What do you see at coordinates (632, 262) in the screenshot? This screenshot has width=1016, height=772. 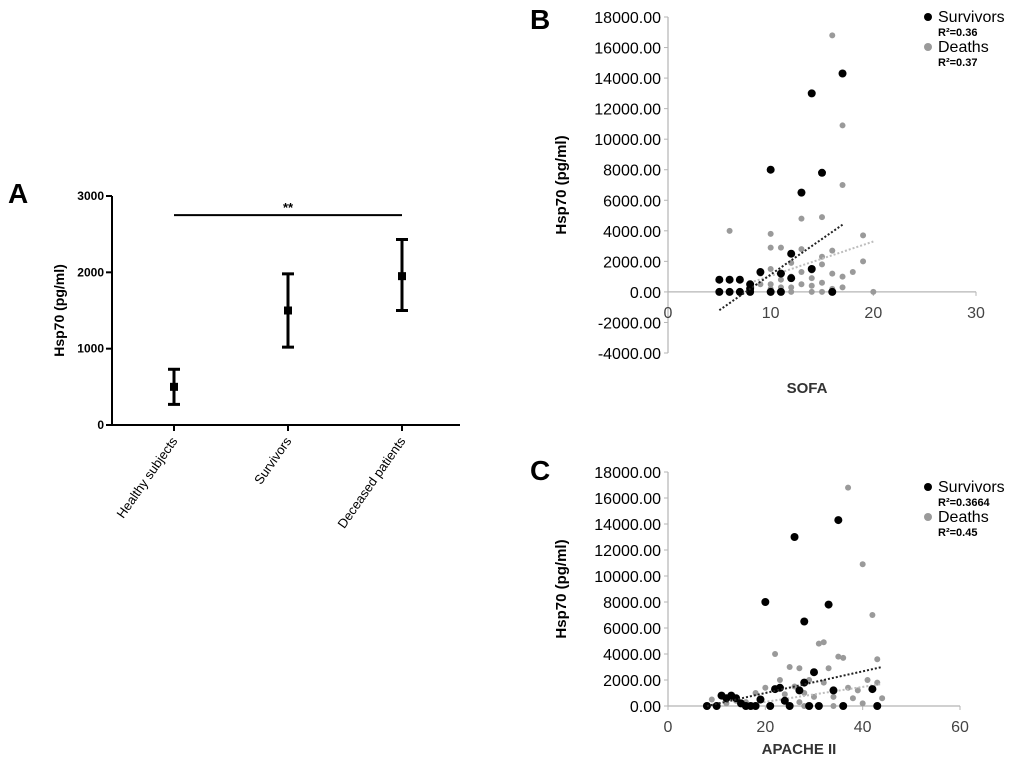 I see `p1-y-tick-label: 2000.00` at bounding box center [632, 262].